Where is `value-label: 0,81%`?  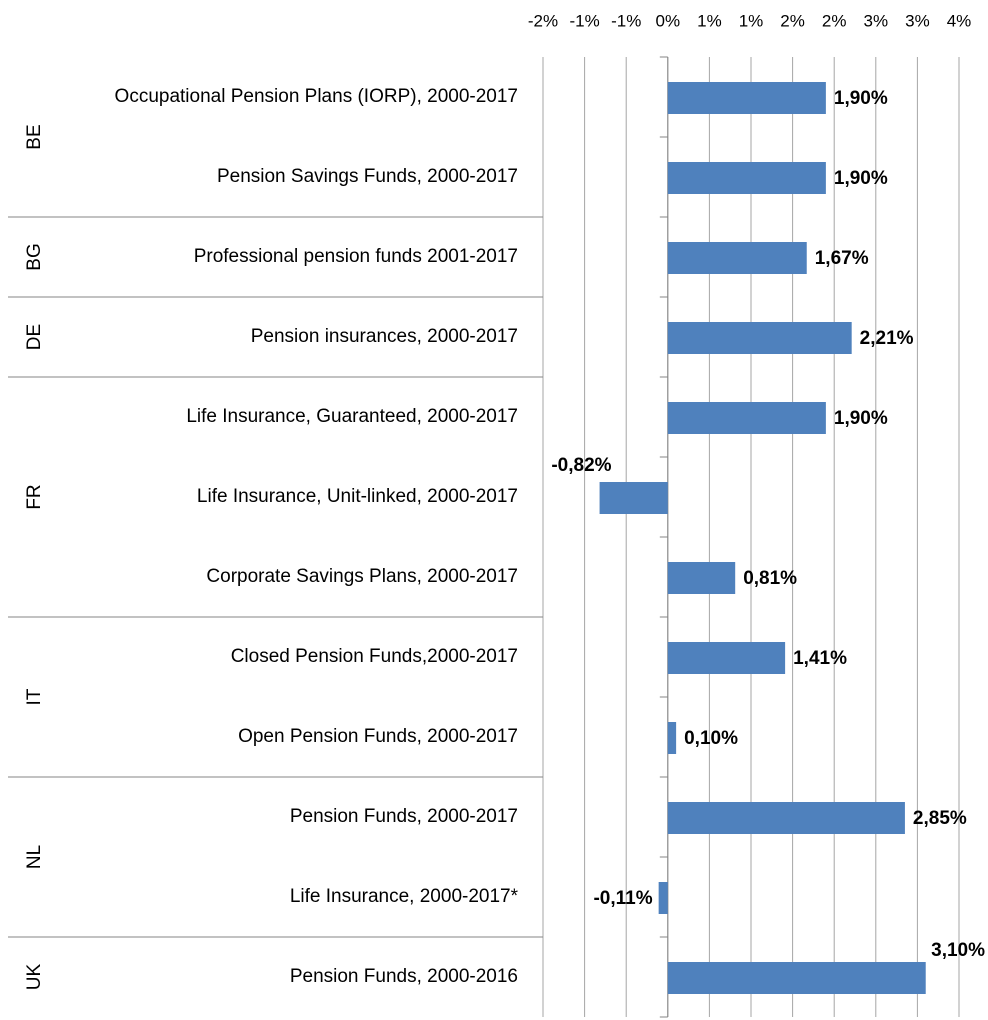
value-label: 0,81% is located at coordinates (770, 578).